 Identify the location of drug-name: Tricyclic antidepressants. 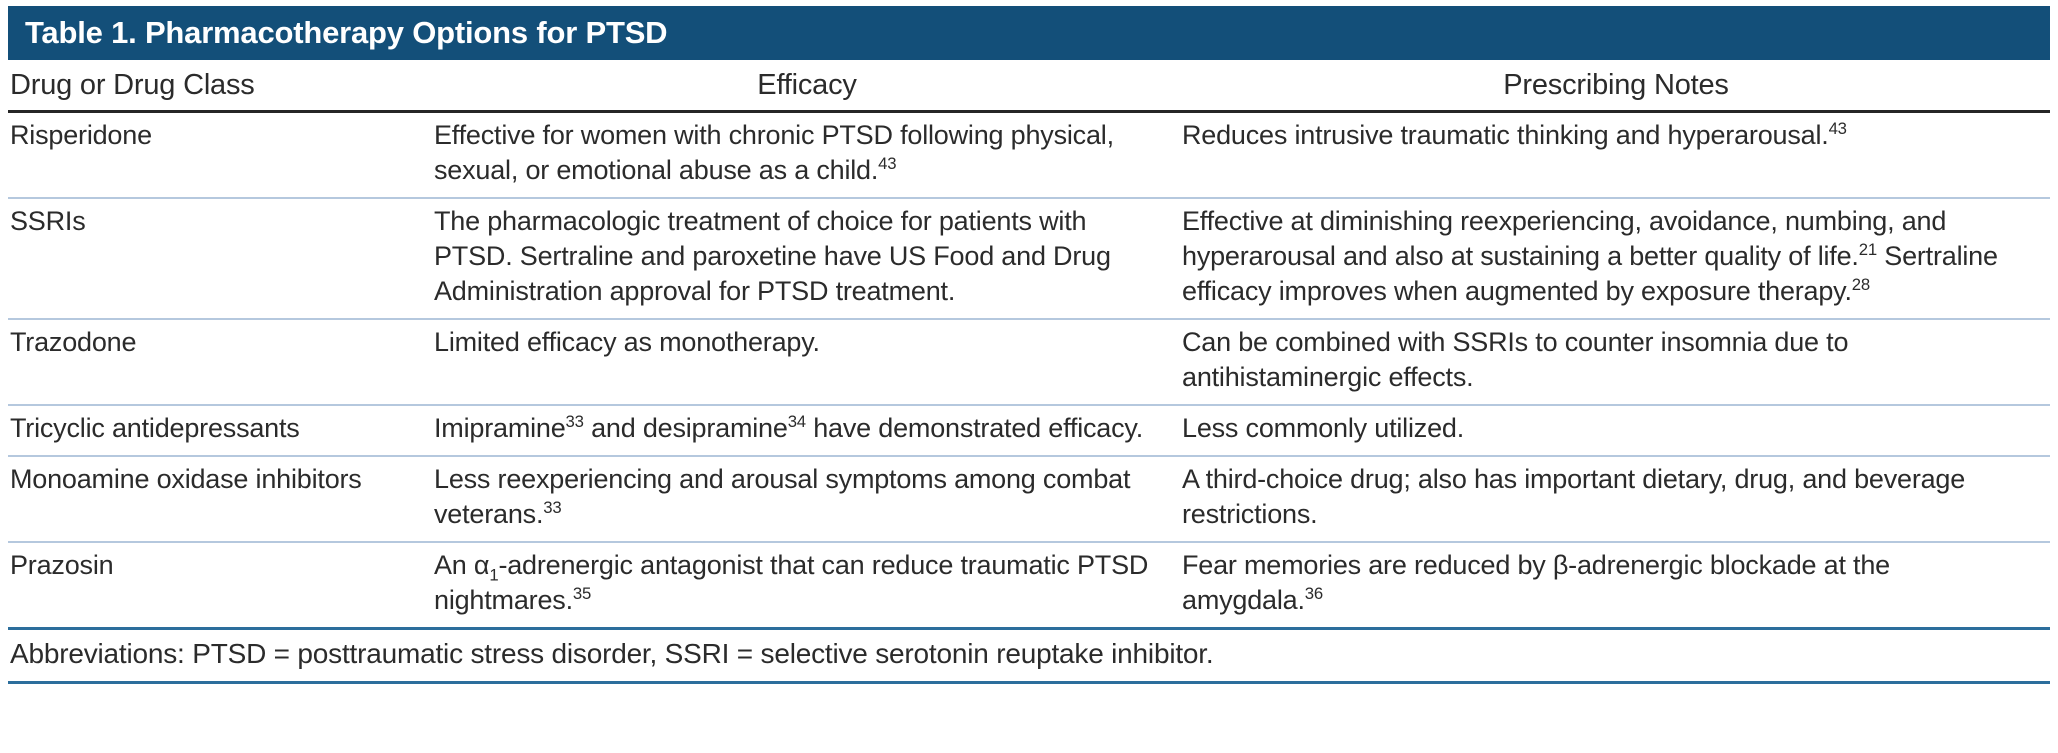
(155, 428).